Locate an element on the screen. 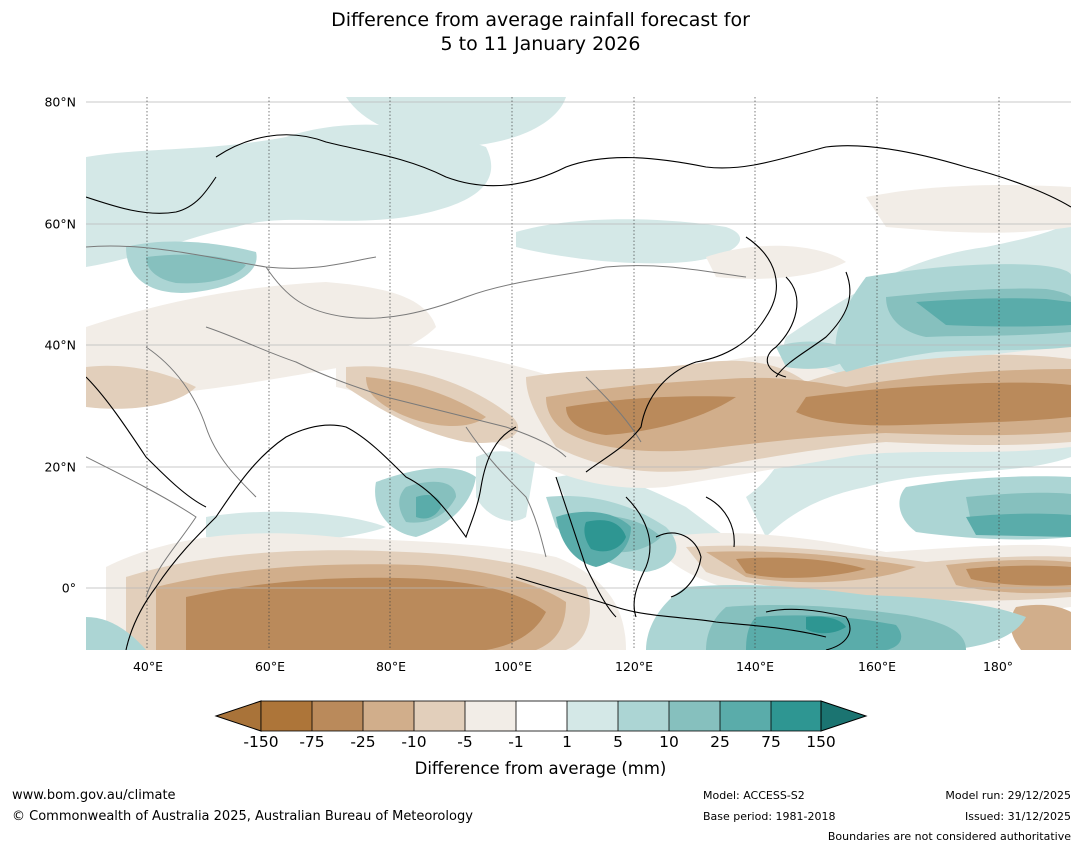 This screenshot has width=1081, height=850. website-link: www.bom.gov.au/climate is located at coordinates (94, 795).